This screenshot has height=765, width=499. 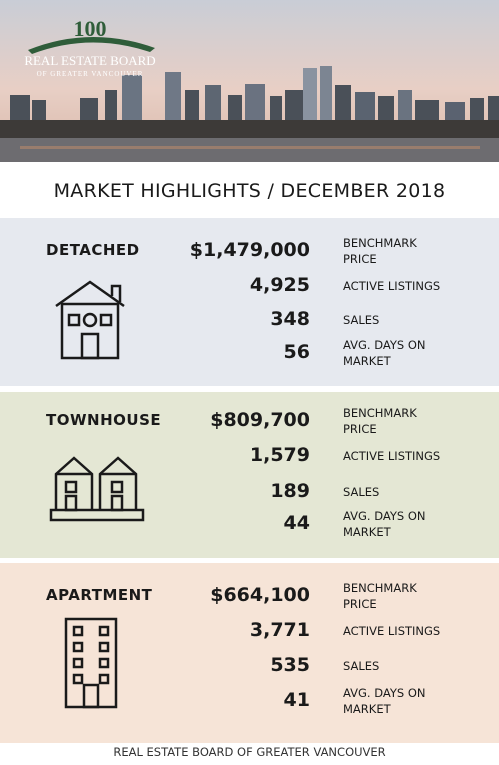 I want to click on section-name: DETACHED, so click(x=93, y=250).